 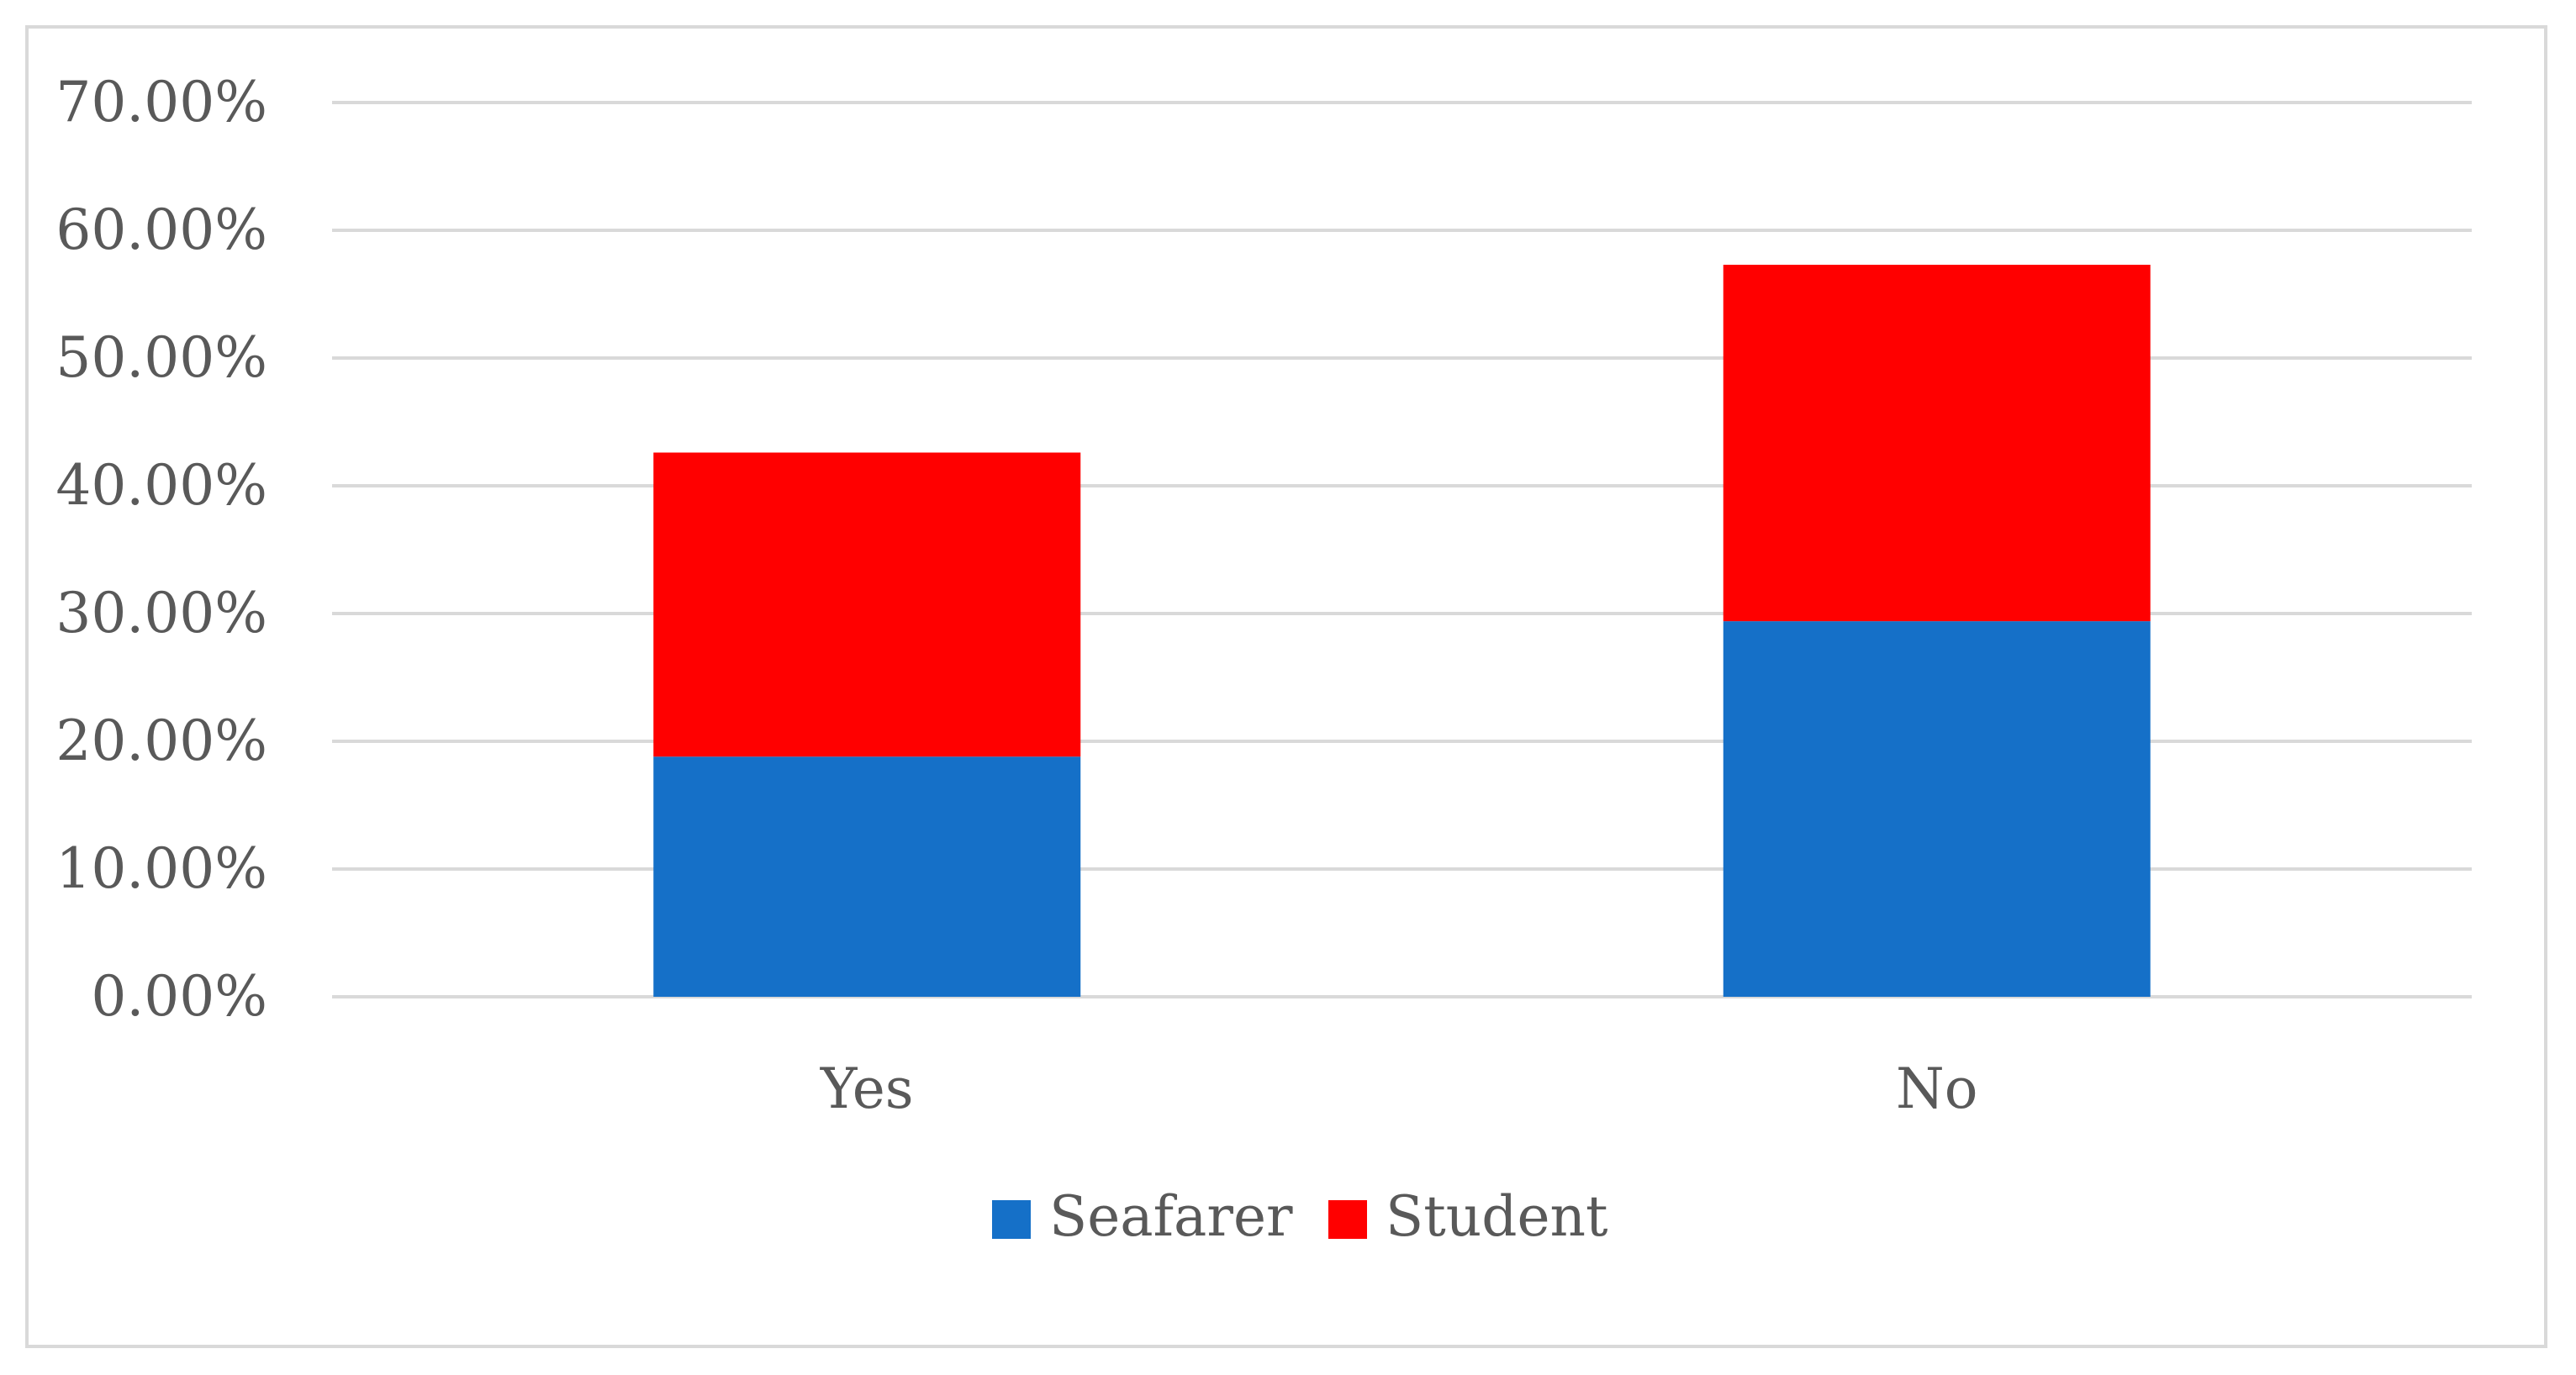 What do you see at coordinates (1937, 443) in the screenshot?
I see `bar-student-no` at bounding box center [1937, 443].